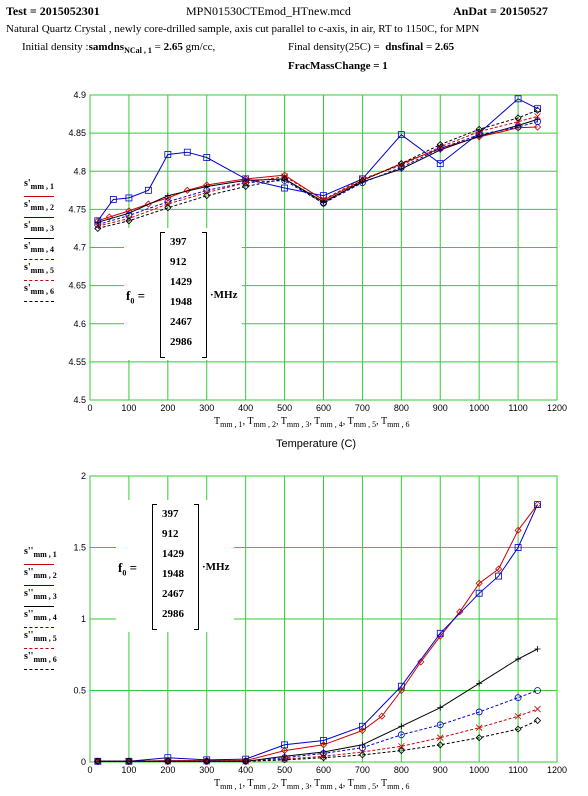 The image size is (588, 796). I want to click on matrix-unit: ·MHz, so click(224, 295).